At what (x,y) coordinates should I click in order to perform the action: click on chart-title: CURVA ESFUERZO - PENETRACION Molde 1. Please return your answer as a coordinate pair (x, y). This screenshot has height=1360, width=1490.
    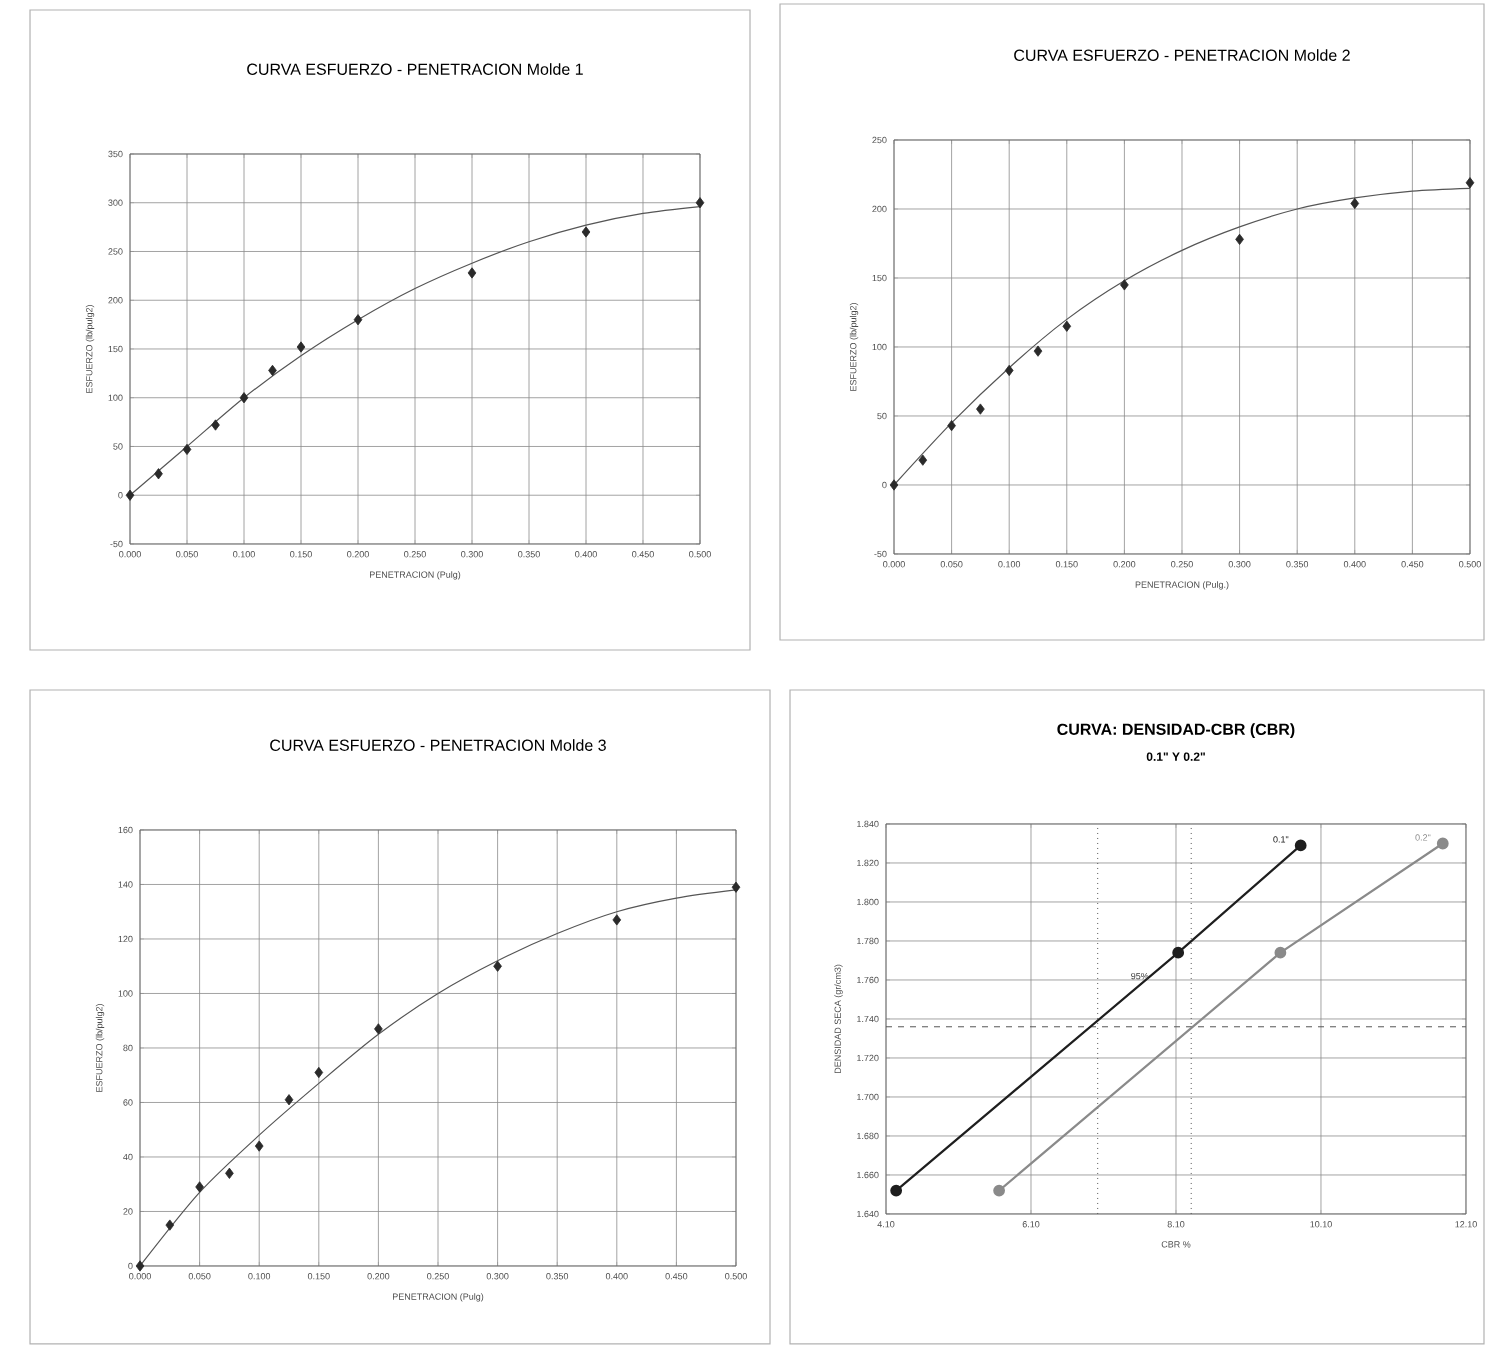
    Looking at the image, I should click on (415, 69).